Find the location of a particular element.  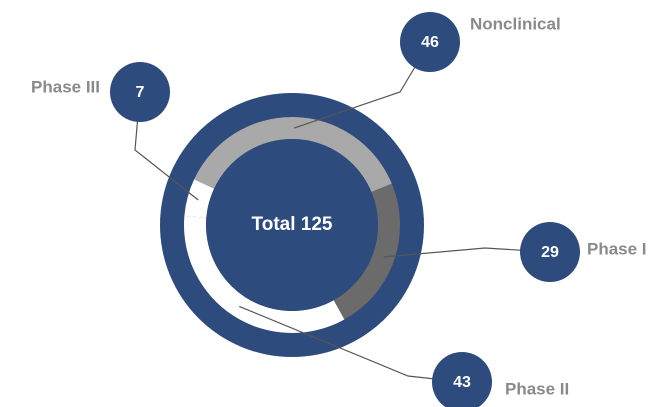

inner-disc is located at coordinates (292, 225).